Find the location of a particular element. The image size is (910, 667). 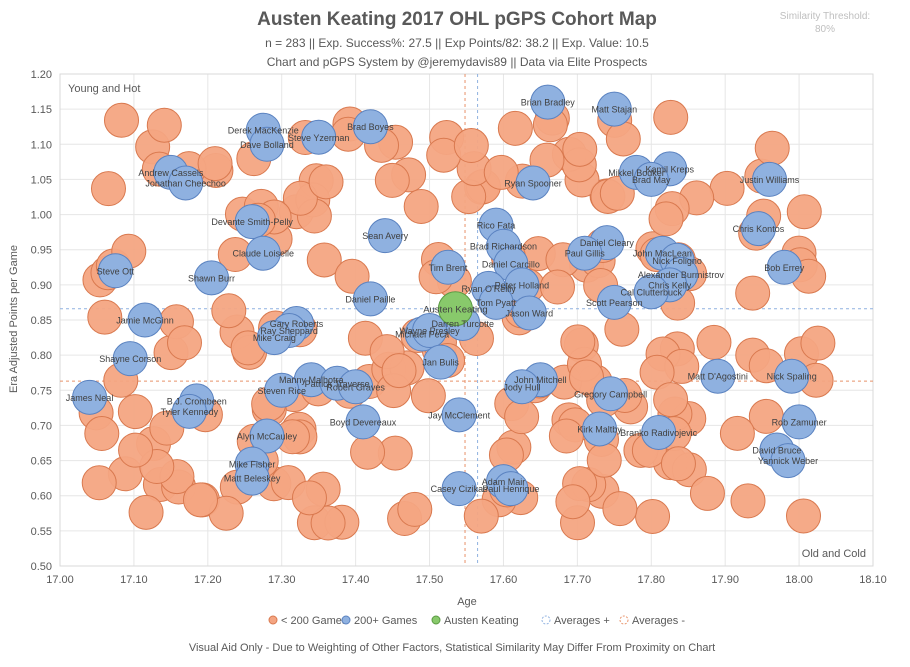

x-tick-label: 17.60 is located at coordinates (504, 580).